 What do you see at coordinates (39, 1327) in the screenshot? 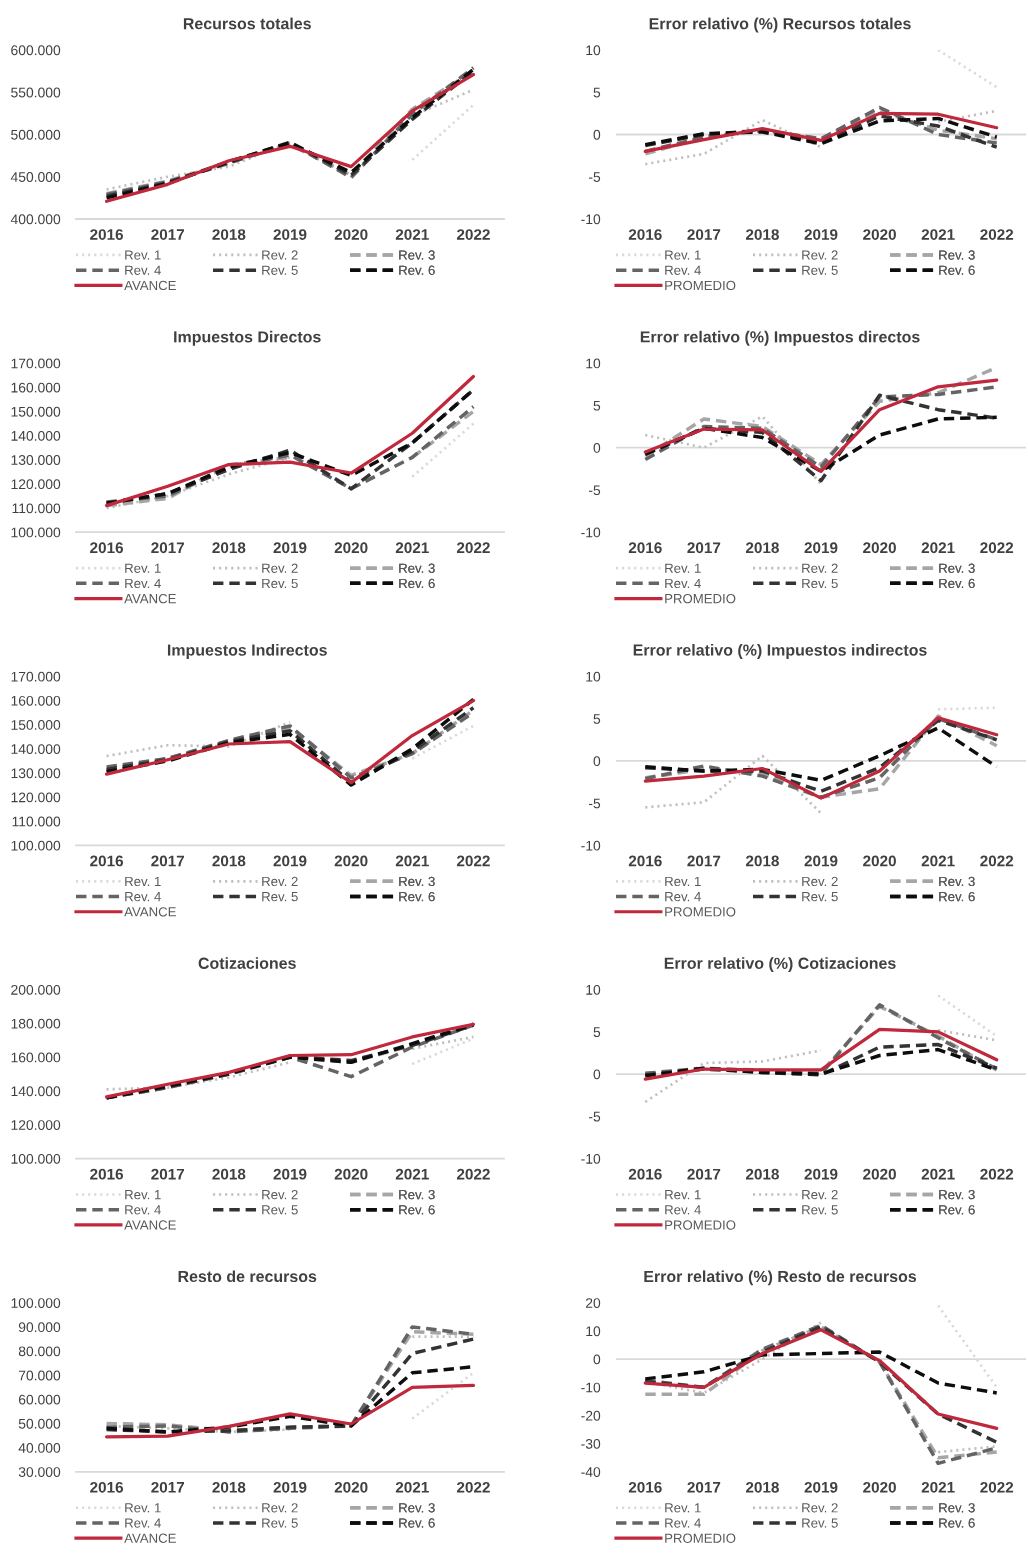
I see `y-tick-label: 90.000` at bounding box center [39, 1327].